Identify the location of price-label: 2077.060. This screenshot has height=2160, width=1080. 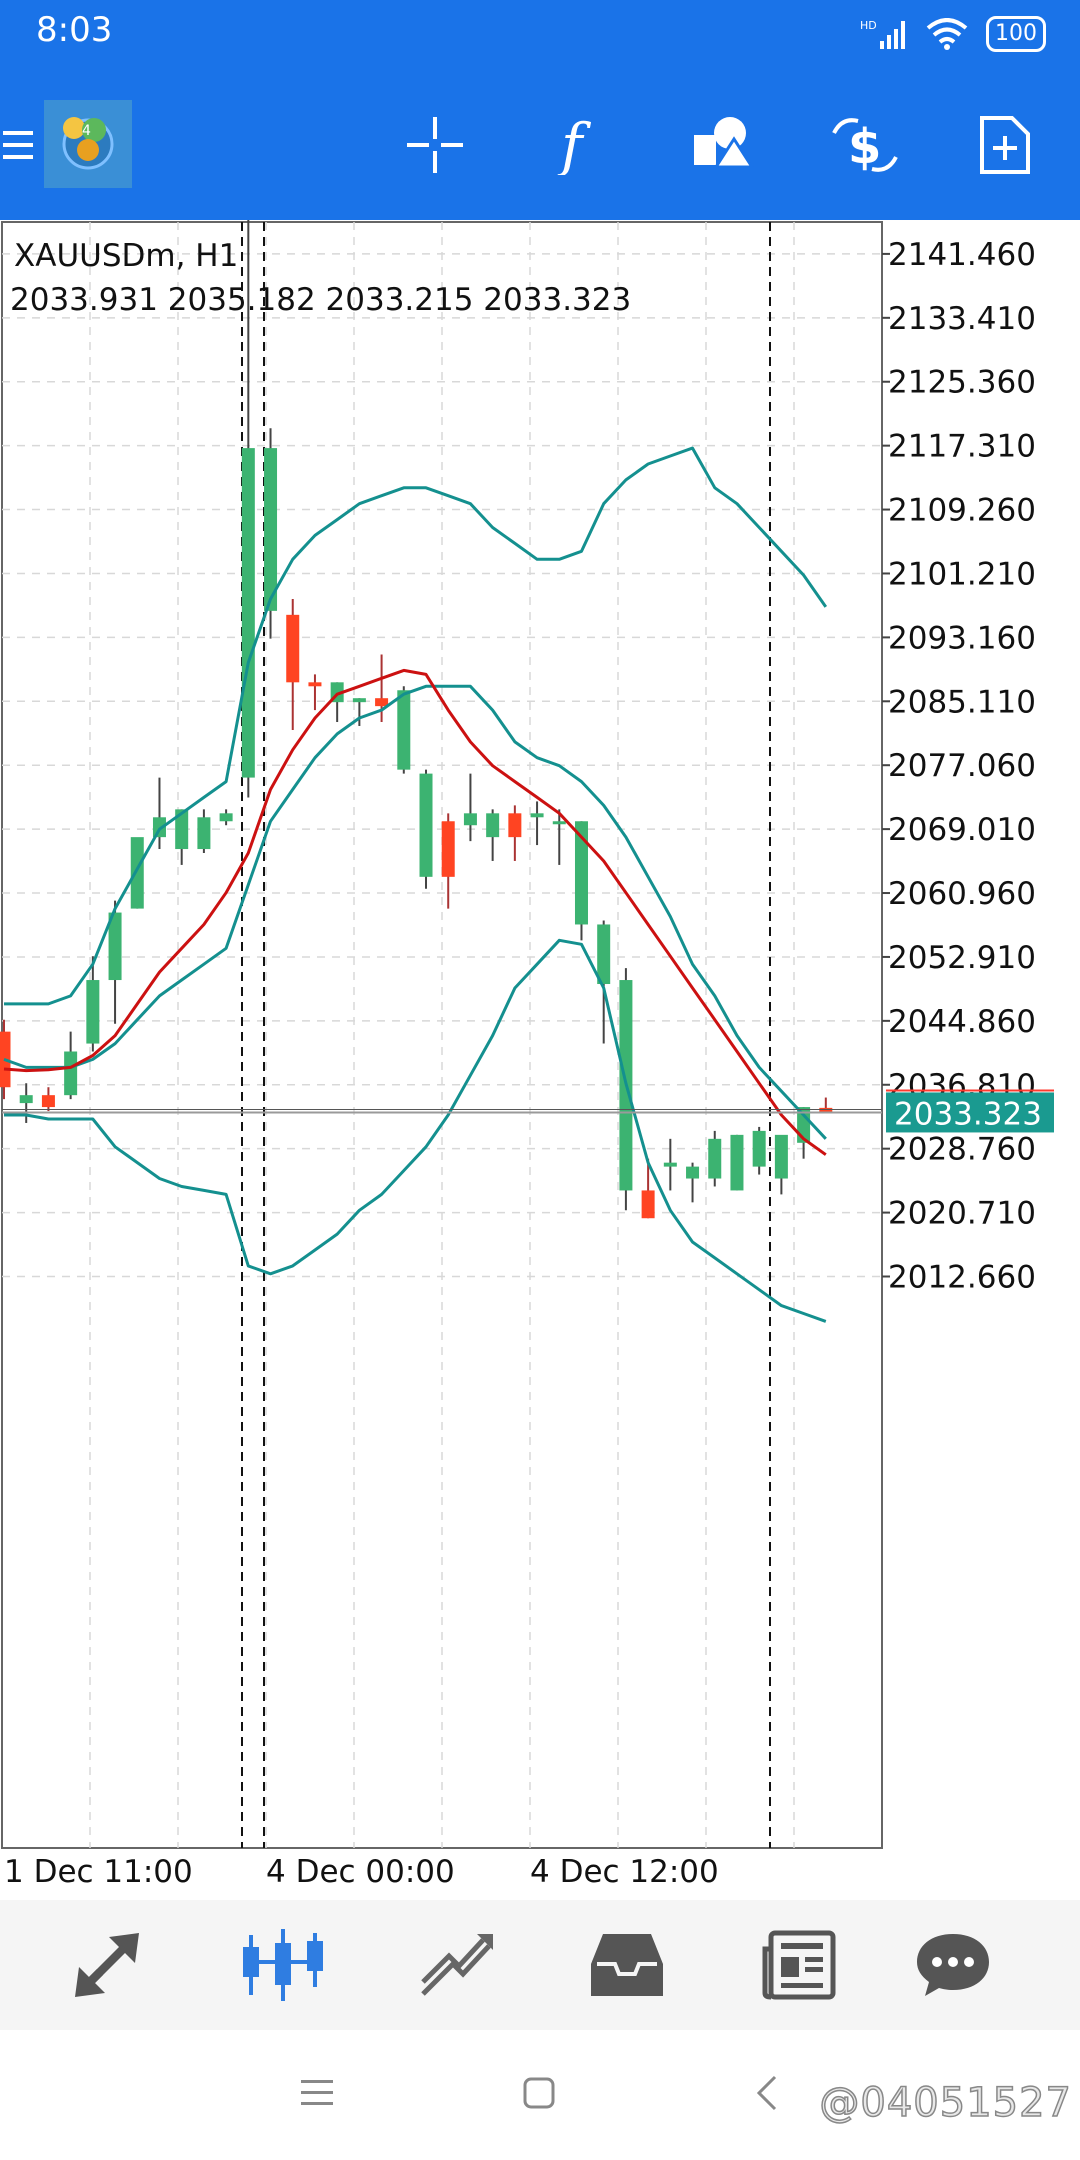
(962, 766).